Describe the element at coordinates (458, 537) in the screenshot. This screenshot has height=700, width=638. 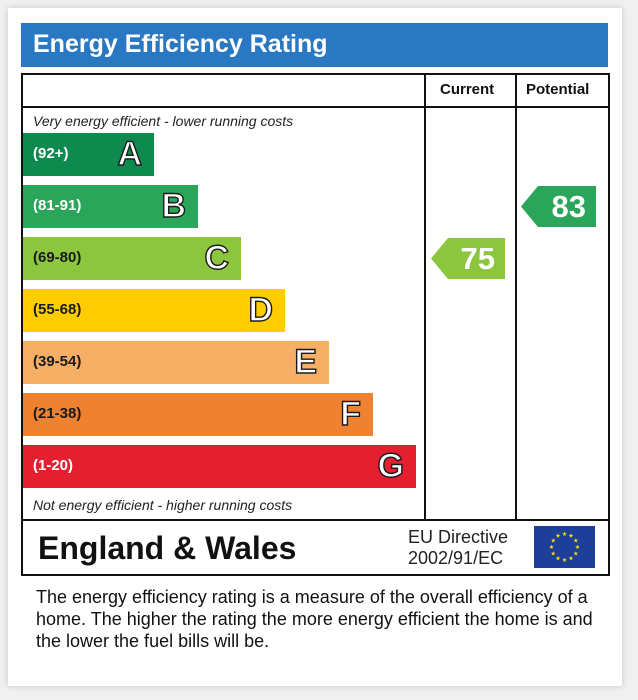
I see `directive-line-1: EU Directive` at that location.